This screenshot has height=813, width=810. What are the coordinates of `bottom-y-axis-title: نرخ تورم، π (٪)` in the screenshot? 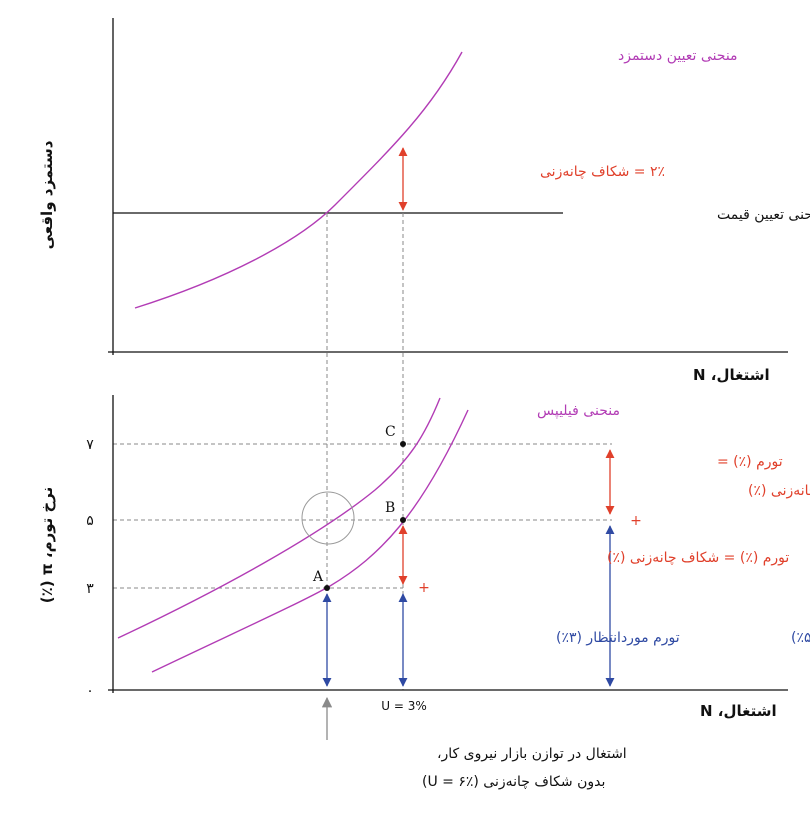 It's located at (47, 545).